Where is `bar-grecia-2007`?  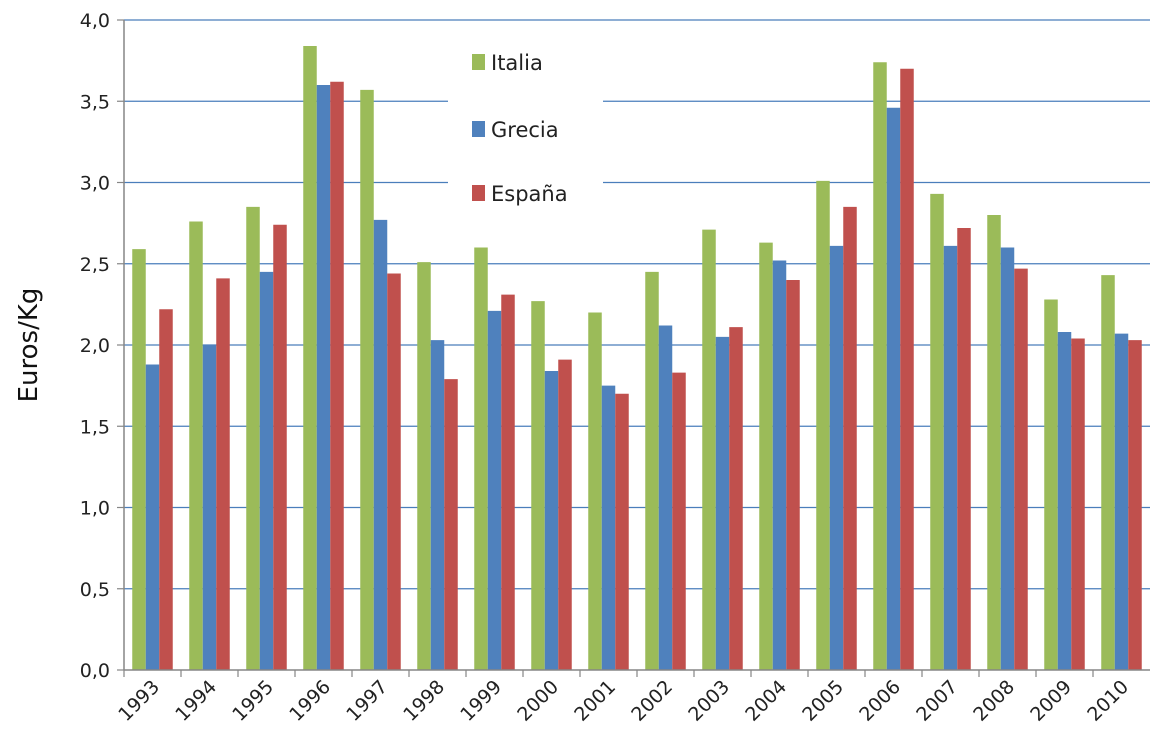 bar-grecia-2007 is located at coordinates (950, 457).